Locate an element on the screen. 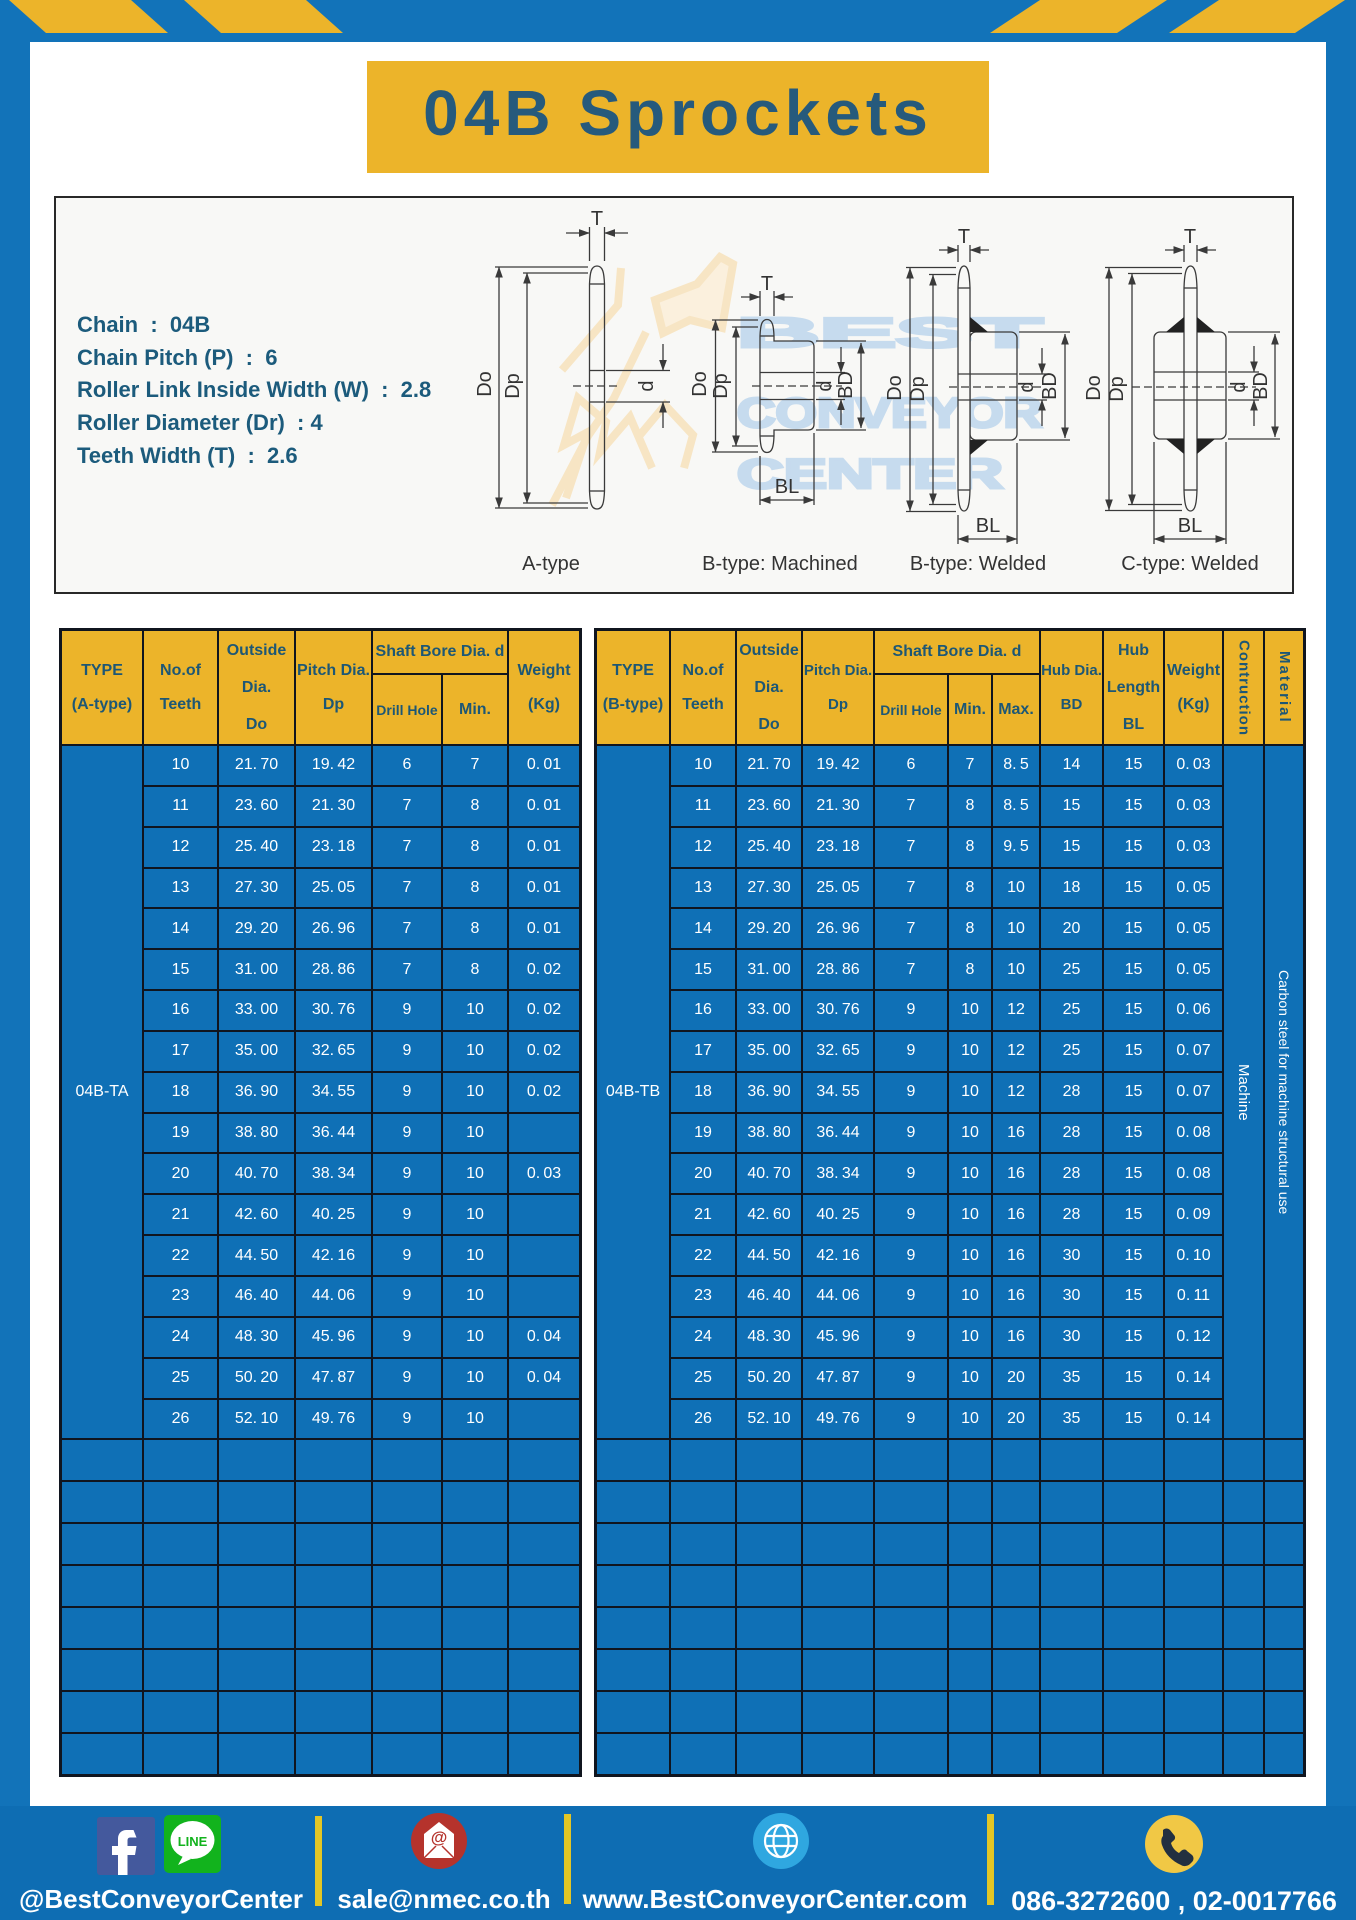 This screenshot has height=1920, width=1356. svg-text: C-type: Welded is located at coordinates (1189, 564).